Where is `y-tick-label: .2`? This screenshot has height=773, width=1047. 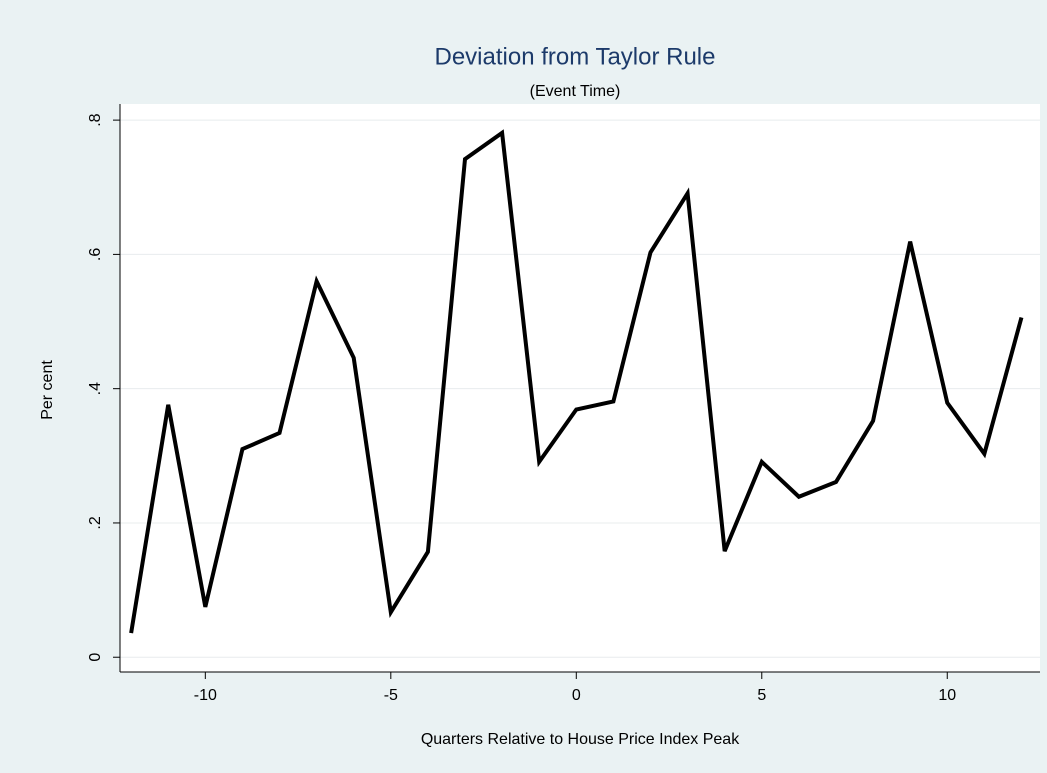 y-tick-label: .2 is located at coordinates (95, 522).